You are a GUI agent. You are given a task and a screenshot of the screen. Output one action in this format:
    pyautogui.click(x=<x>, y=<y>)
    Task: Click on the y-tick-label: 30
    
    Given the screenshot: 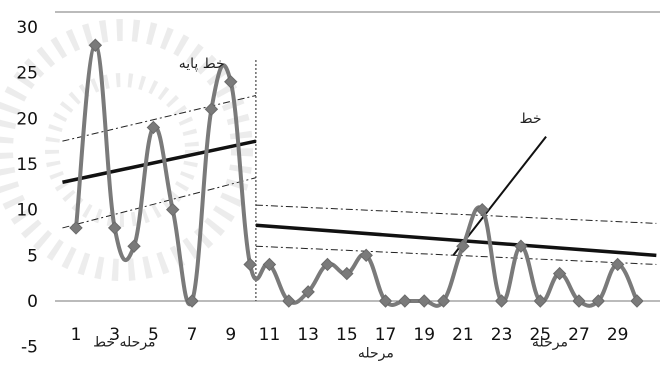 What is the action you would take?
    pyautogui.click(x=27, y=28)
    